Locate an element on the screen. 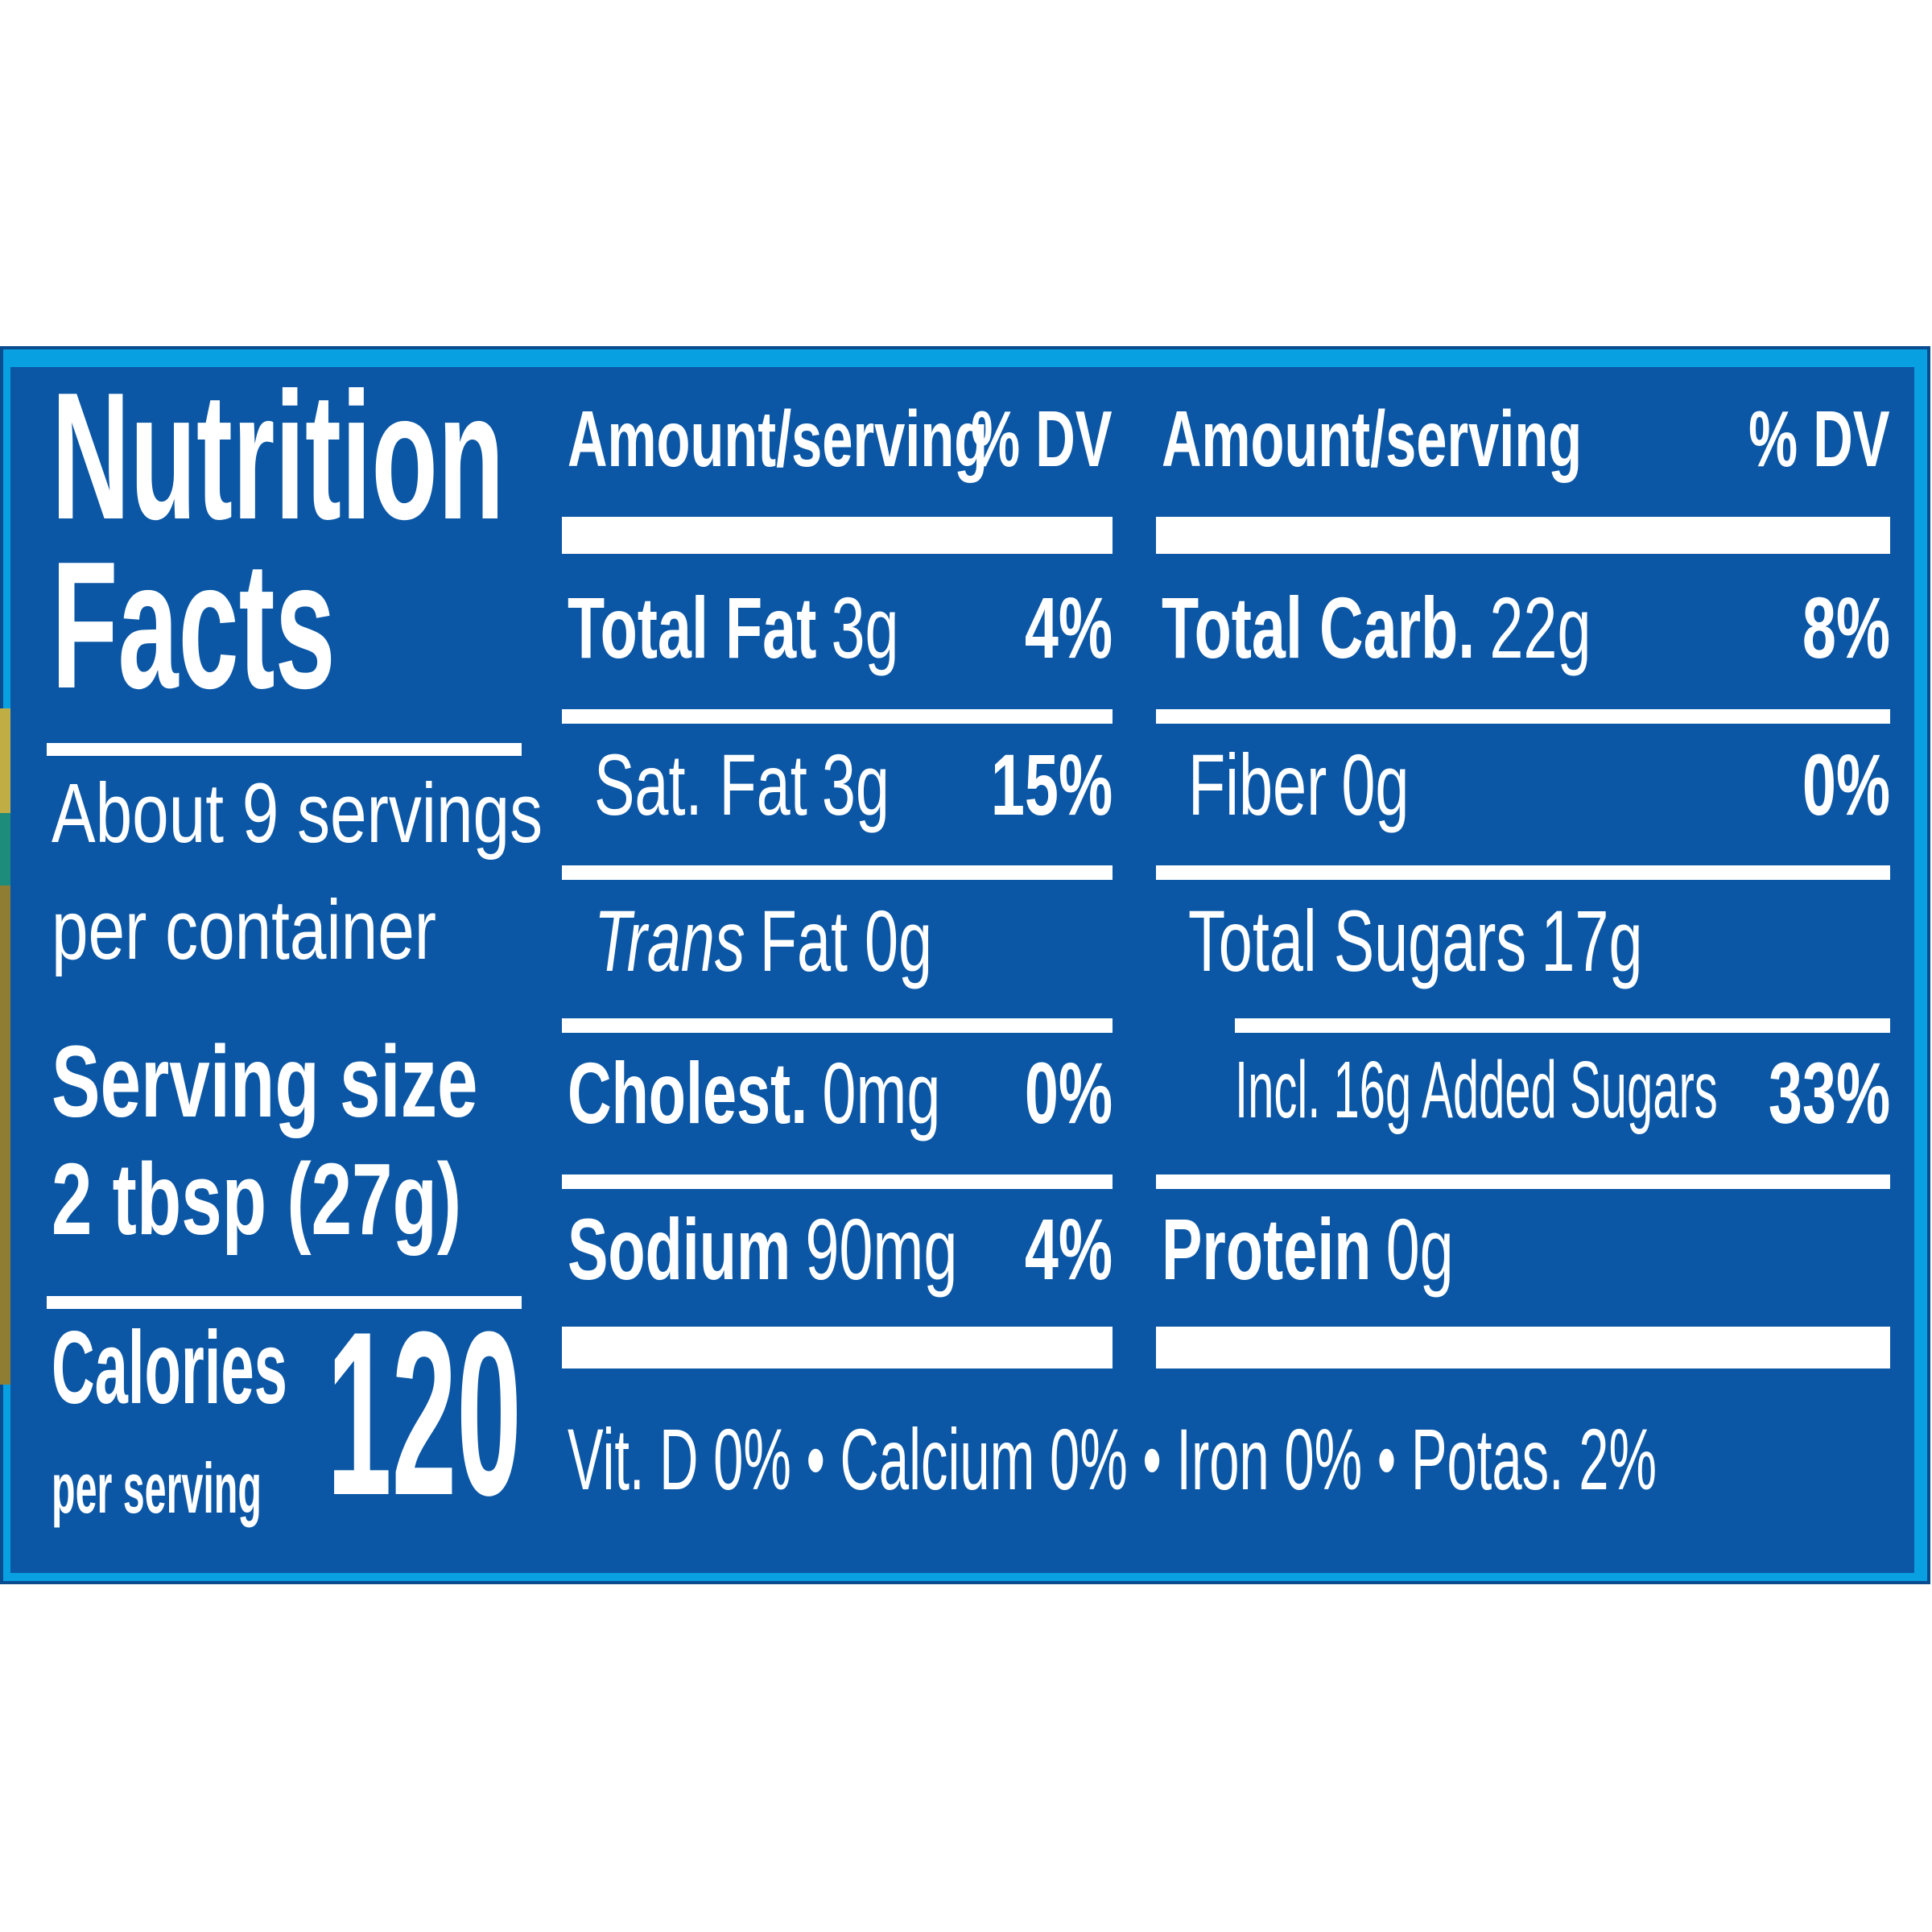 The width and height of the screenshot is (1932, 1932). cholesterol-label: Cholest. is located at coordinates (688, 1092).